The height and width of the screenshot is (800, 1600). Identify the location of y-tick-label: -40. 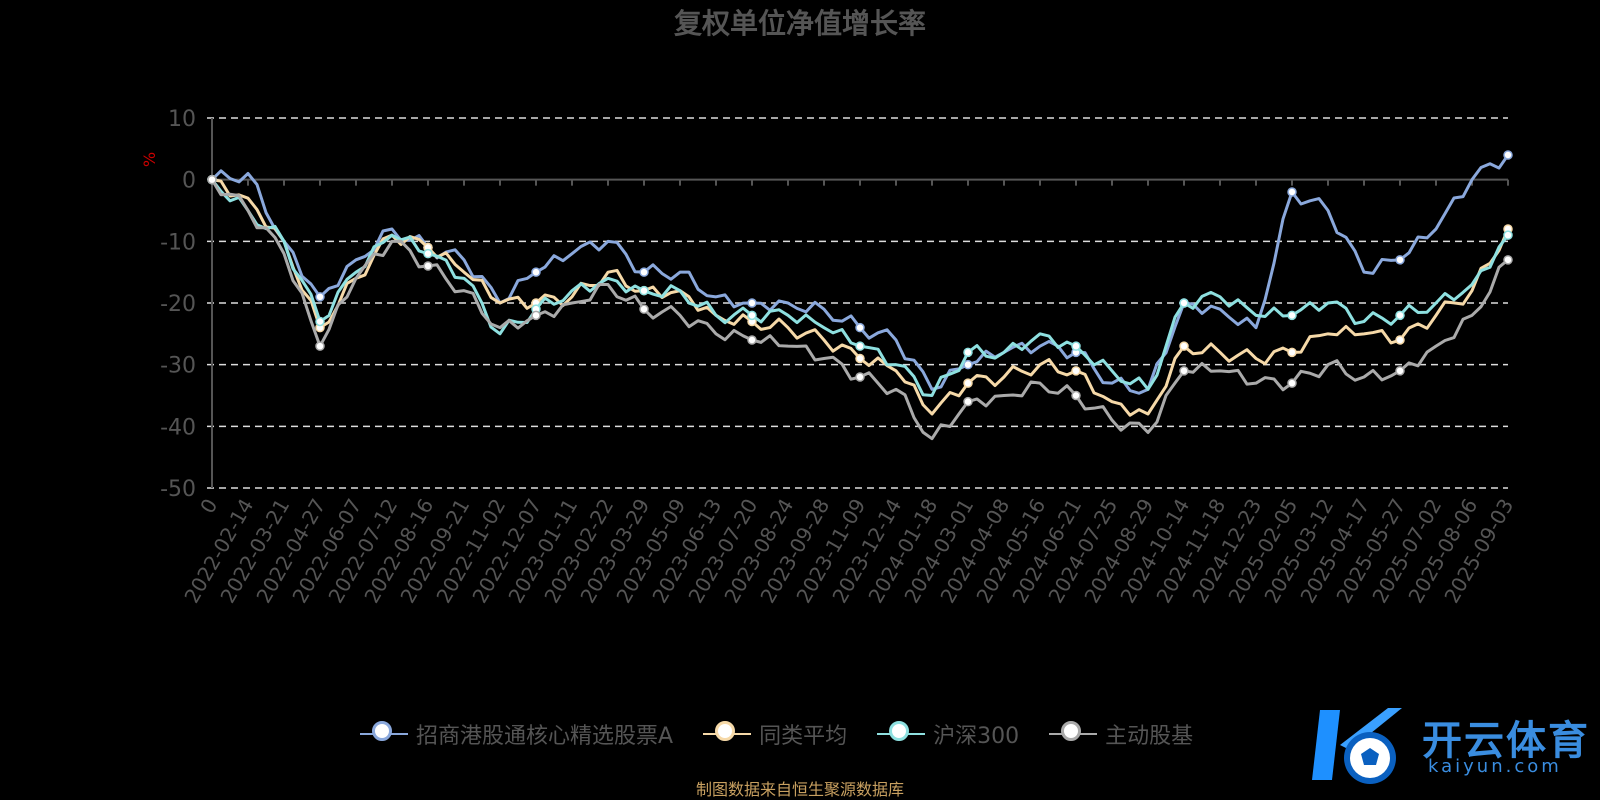
(178, 427).